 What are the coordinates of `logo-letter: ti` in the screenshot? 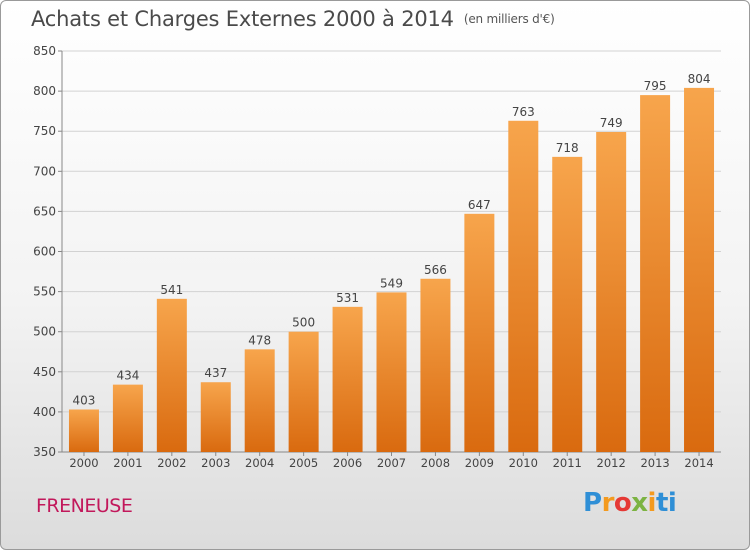 It's located at (666, 503).